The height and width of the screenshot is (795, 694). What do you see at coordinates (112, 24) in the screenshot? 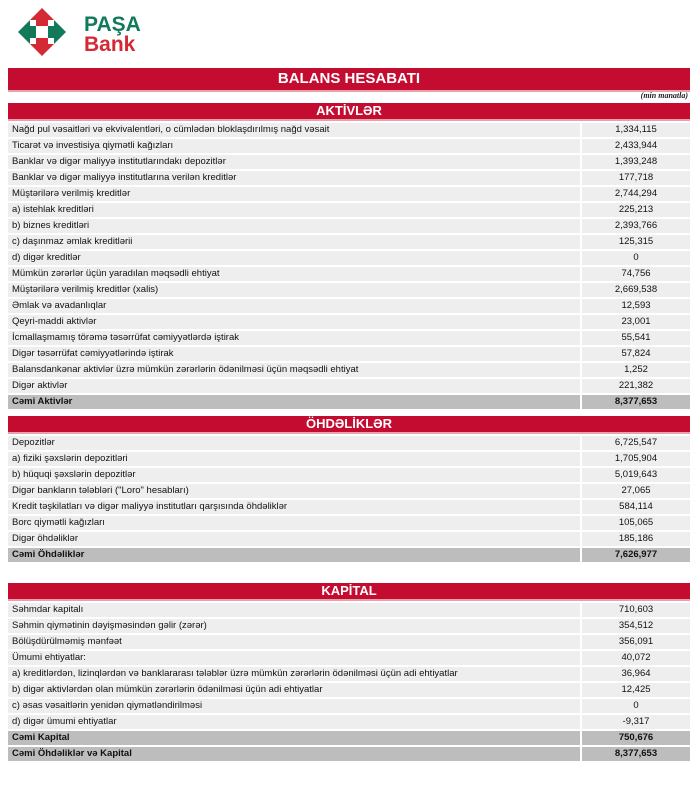
I see `logo-line-1: PAŞA` at bounding box center [112, 24].